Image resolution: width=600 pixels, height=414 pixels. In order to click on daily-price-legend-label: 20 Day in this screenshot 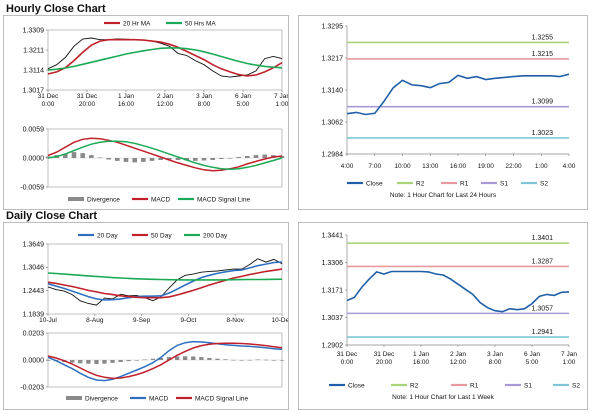, I will do `click(107, 236)`.